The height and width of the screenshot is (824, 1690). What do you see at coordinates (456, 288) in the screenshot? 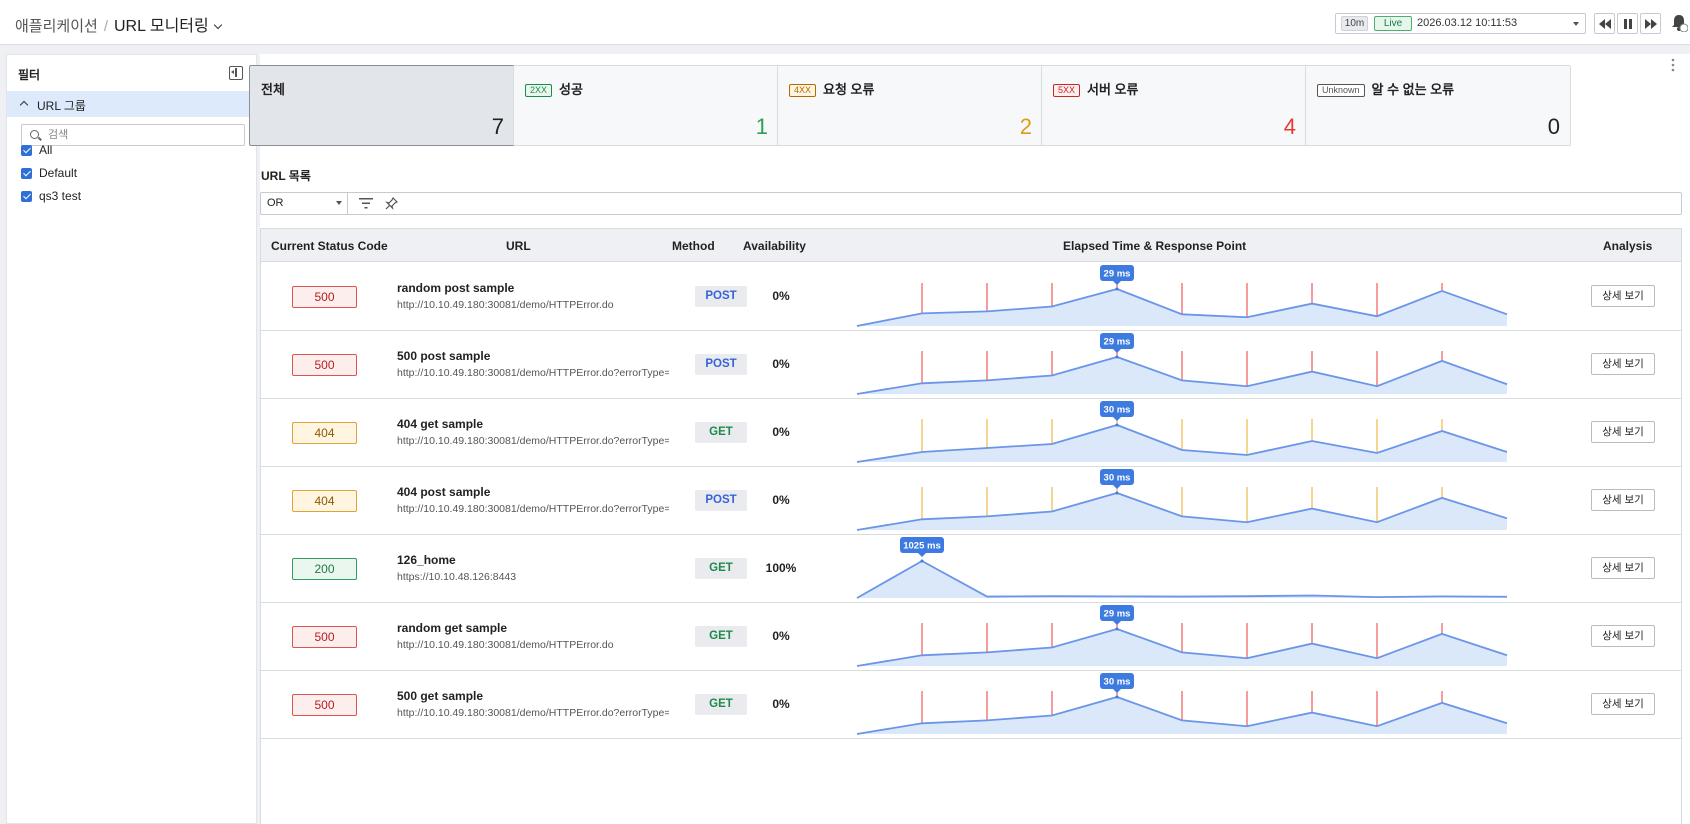
I see `url-name: random post sample` at bounding box center [456, 288].